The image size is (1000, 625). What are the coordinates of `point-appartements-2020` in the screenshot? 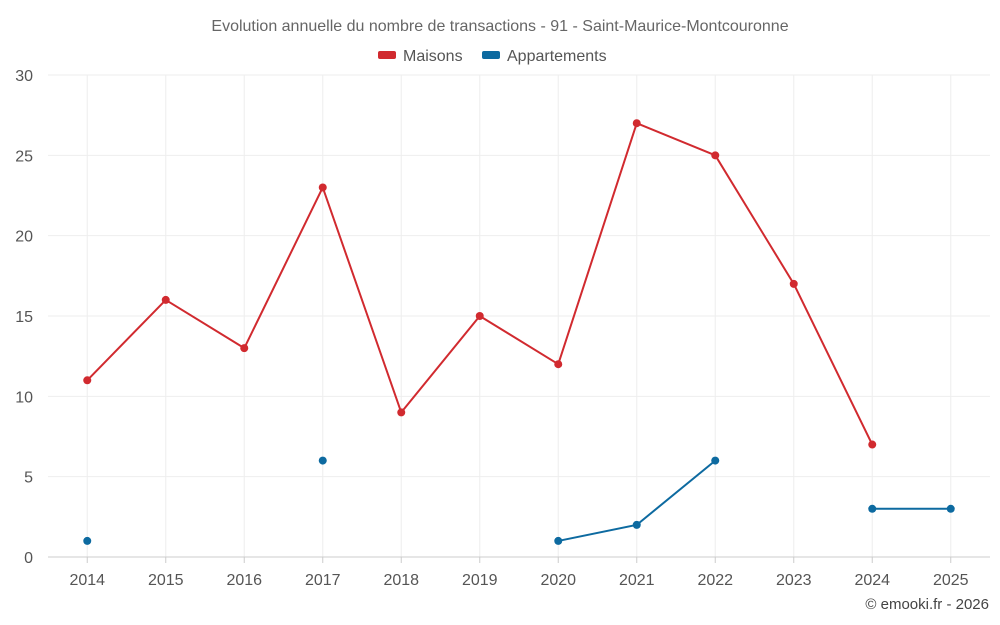 It's located at (558, 540).